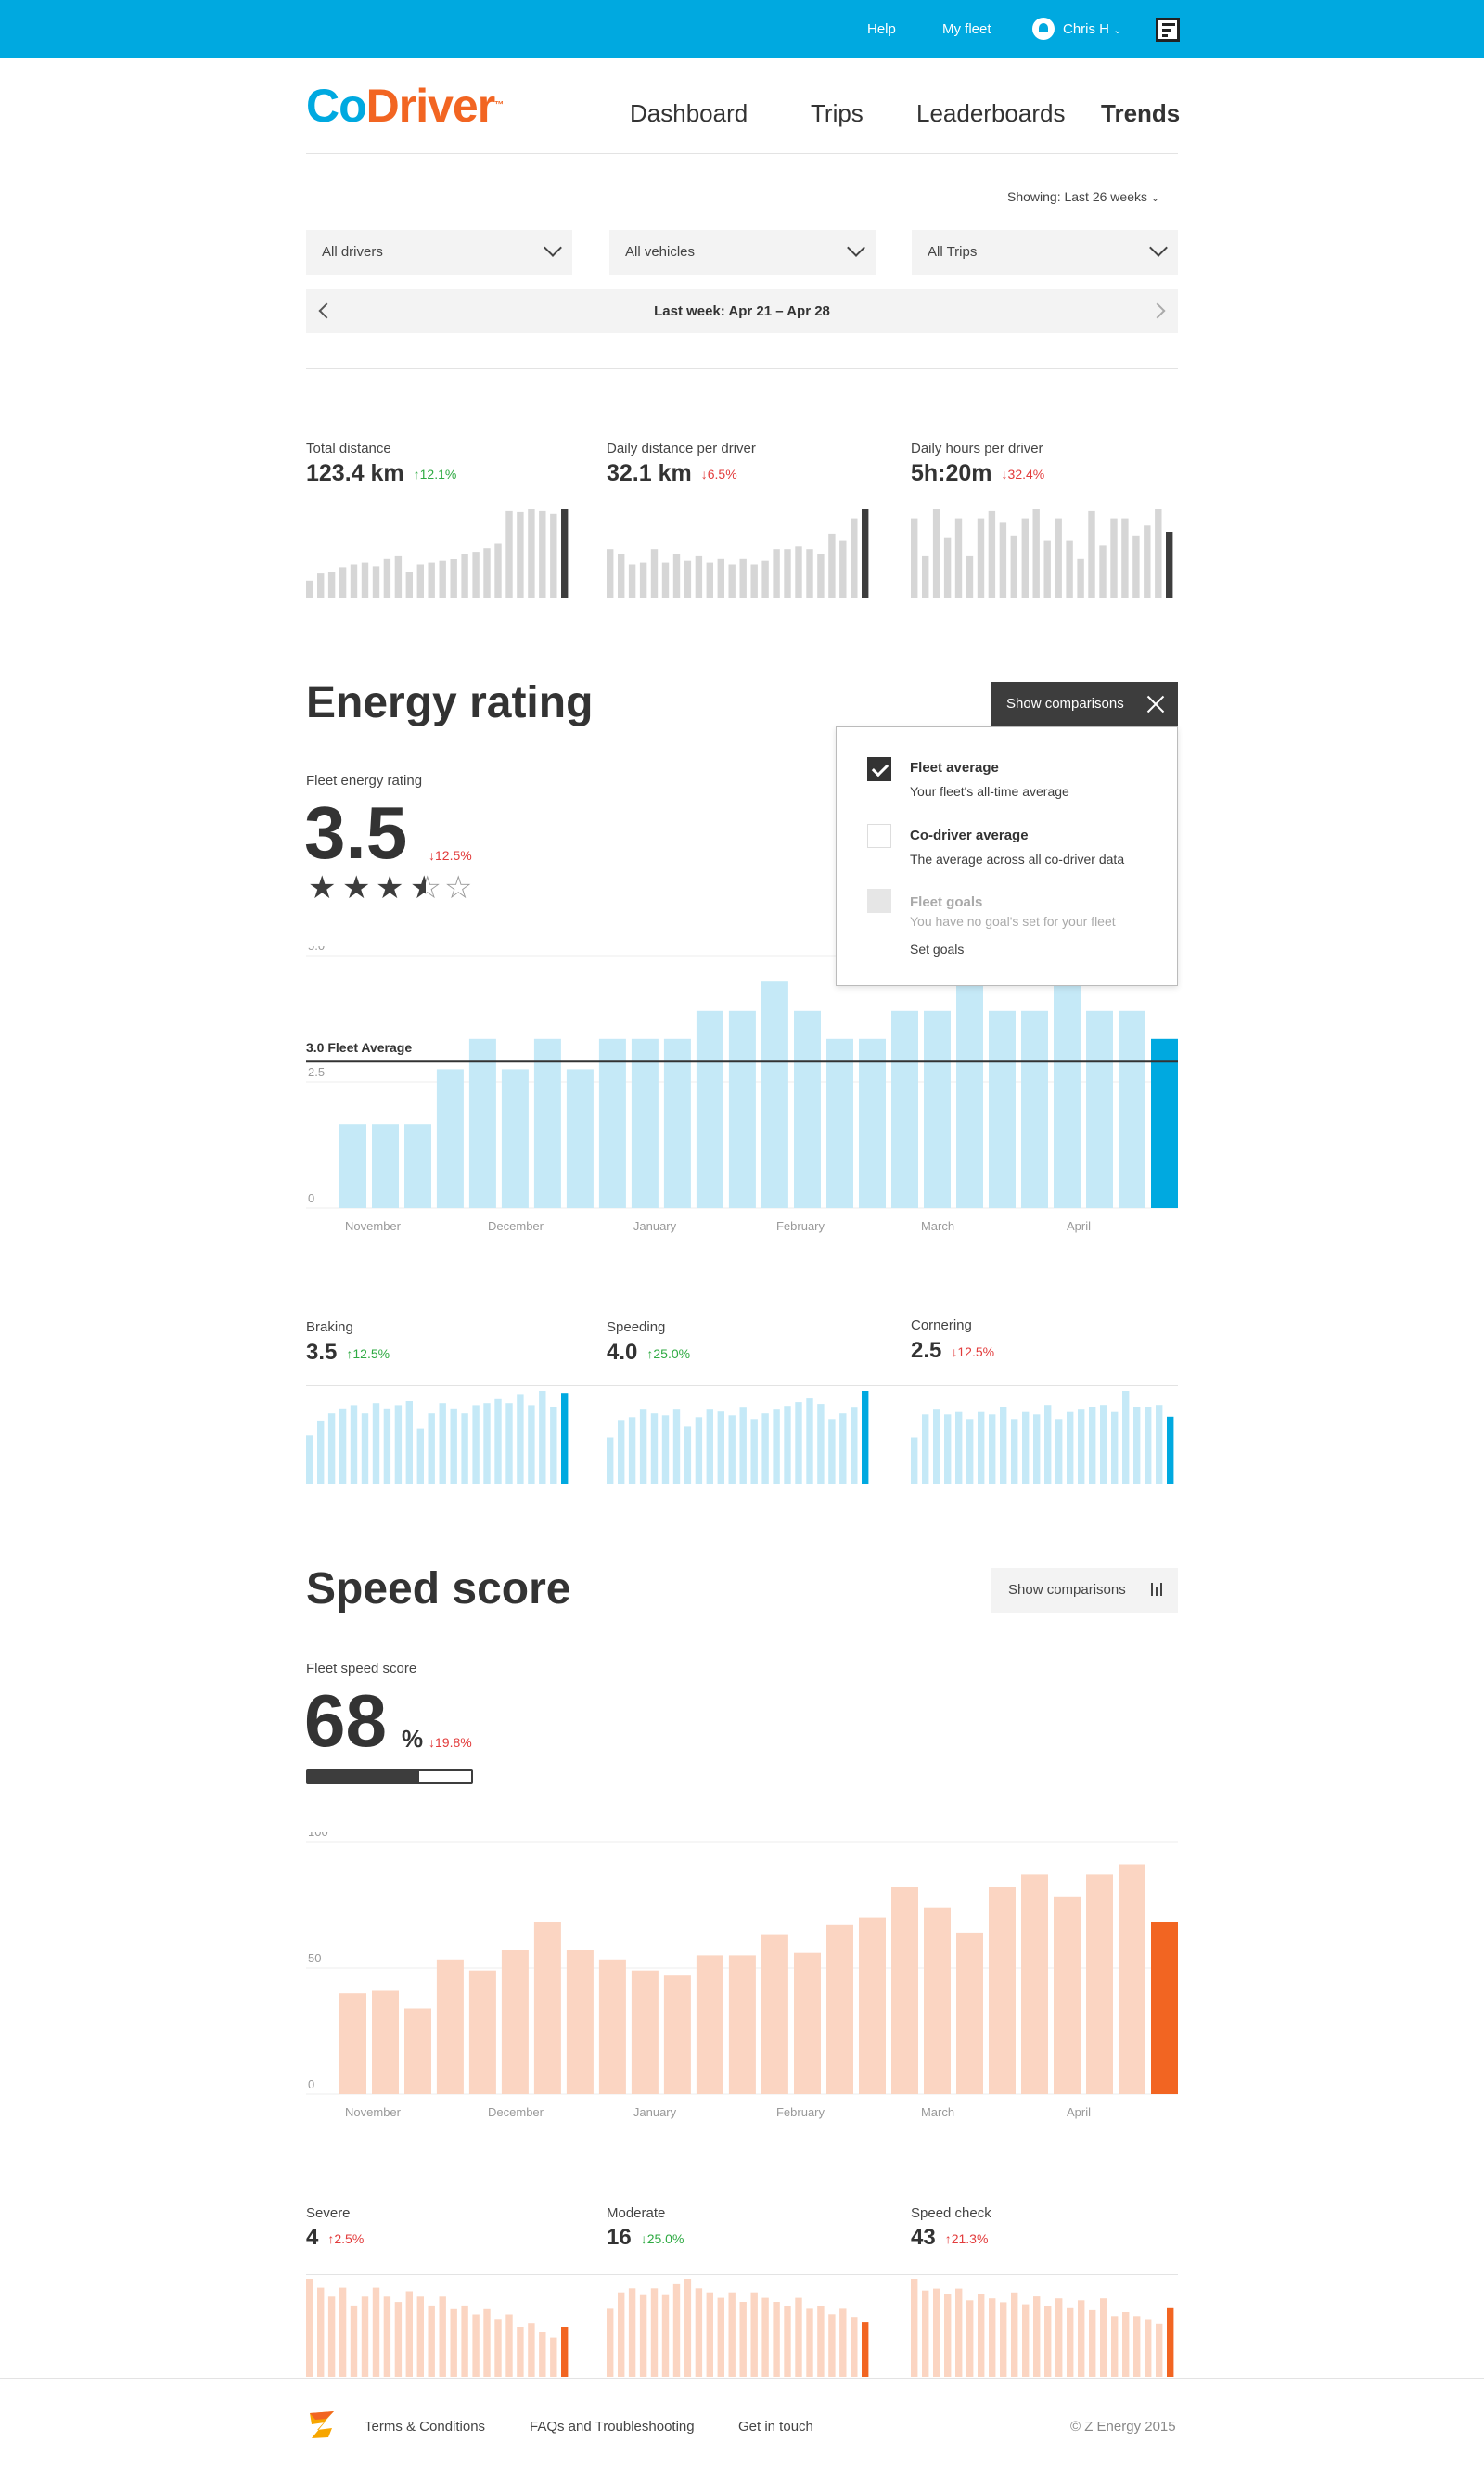 This screenshot has height=2467, width=1484. Describe the element at coordinates (612, 2427) in the screenshot. I see `faq-link: FAQs and Troubleshooting` at that location.